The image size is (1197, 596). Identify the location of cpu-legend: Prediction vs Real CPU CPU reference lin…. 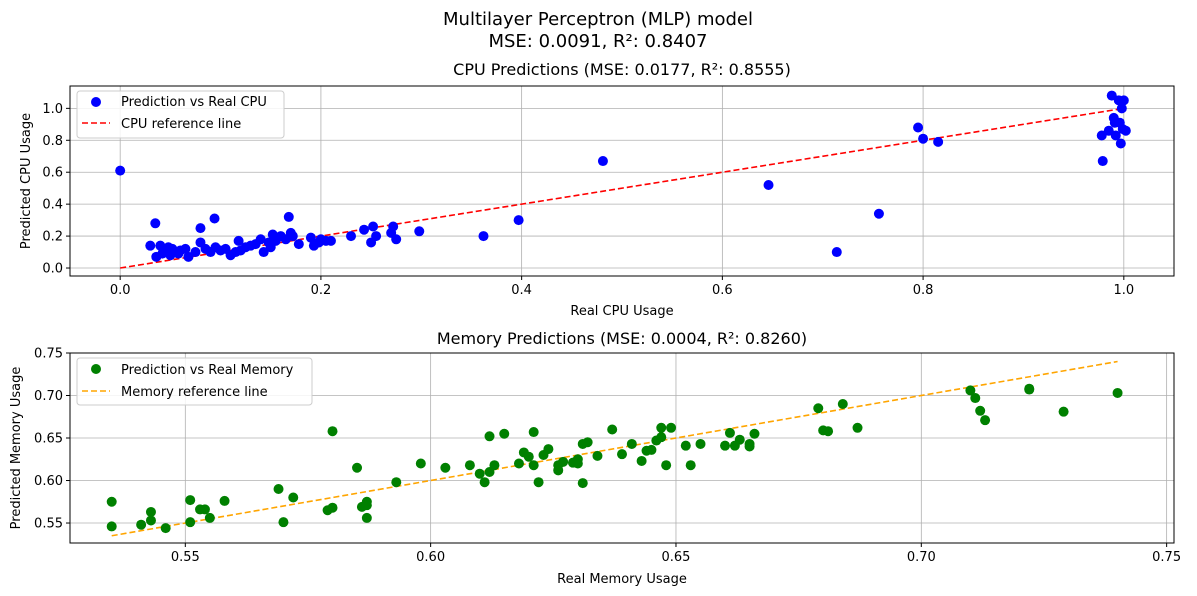
(180, 114).